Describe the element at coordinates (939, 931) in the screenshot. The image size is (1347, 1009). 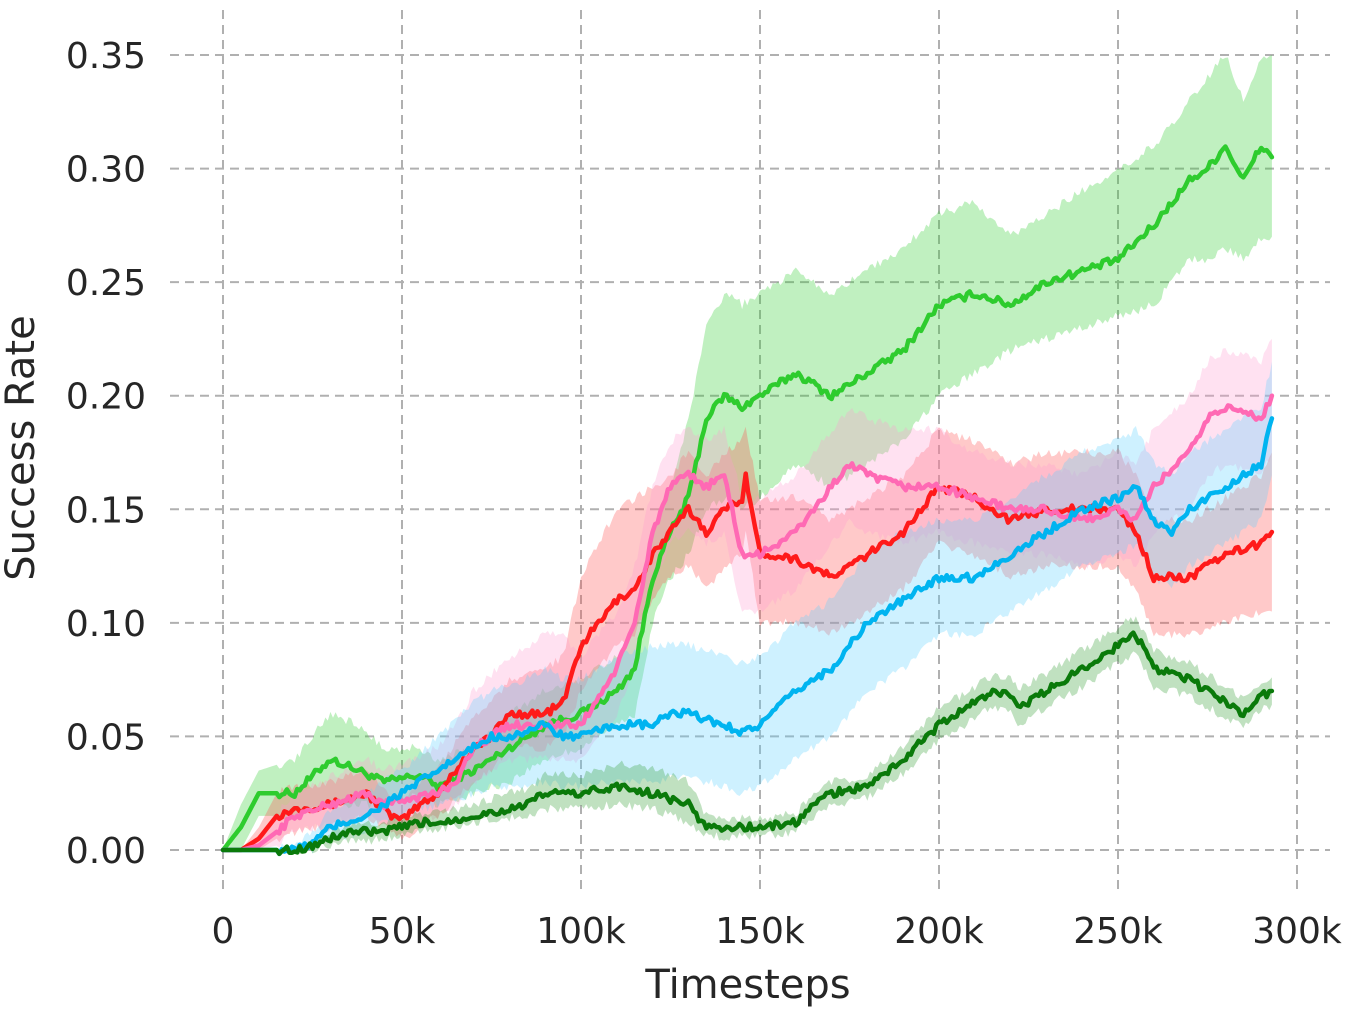
I see `x-tick-label: 200k` at that location.